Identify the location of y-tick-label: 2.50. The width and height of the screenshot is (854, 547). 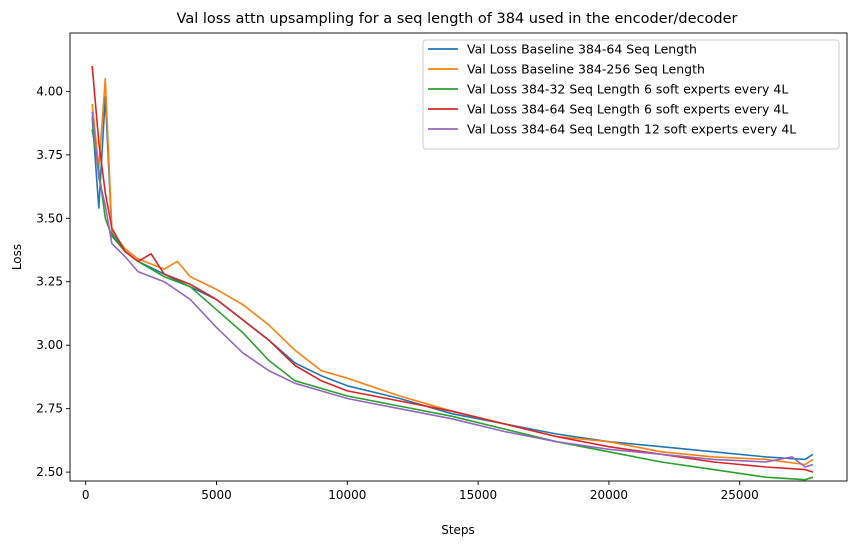
(49, 472).